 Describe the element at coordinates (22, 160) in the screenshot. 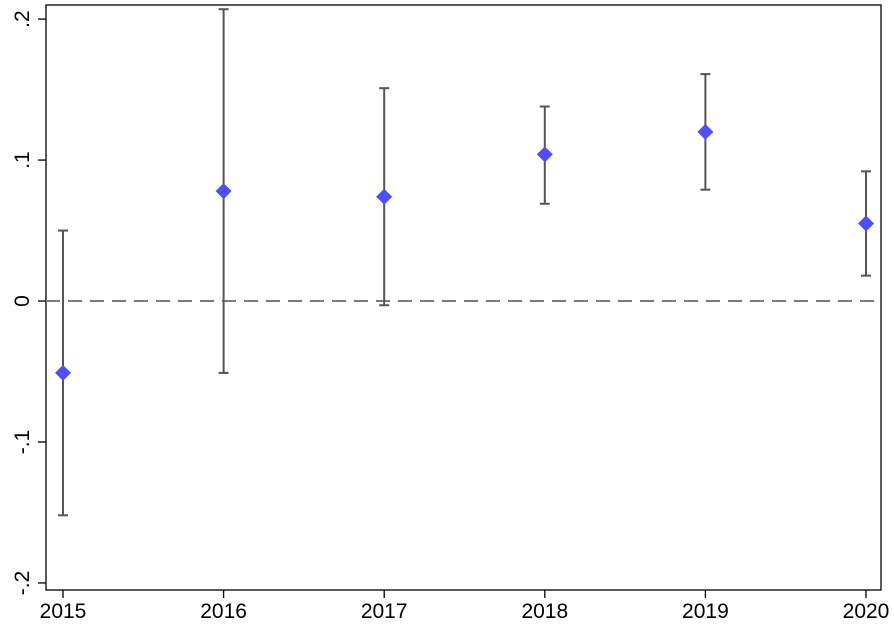

I see `y-tick-label: .1` at that location.